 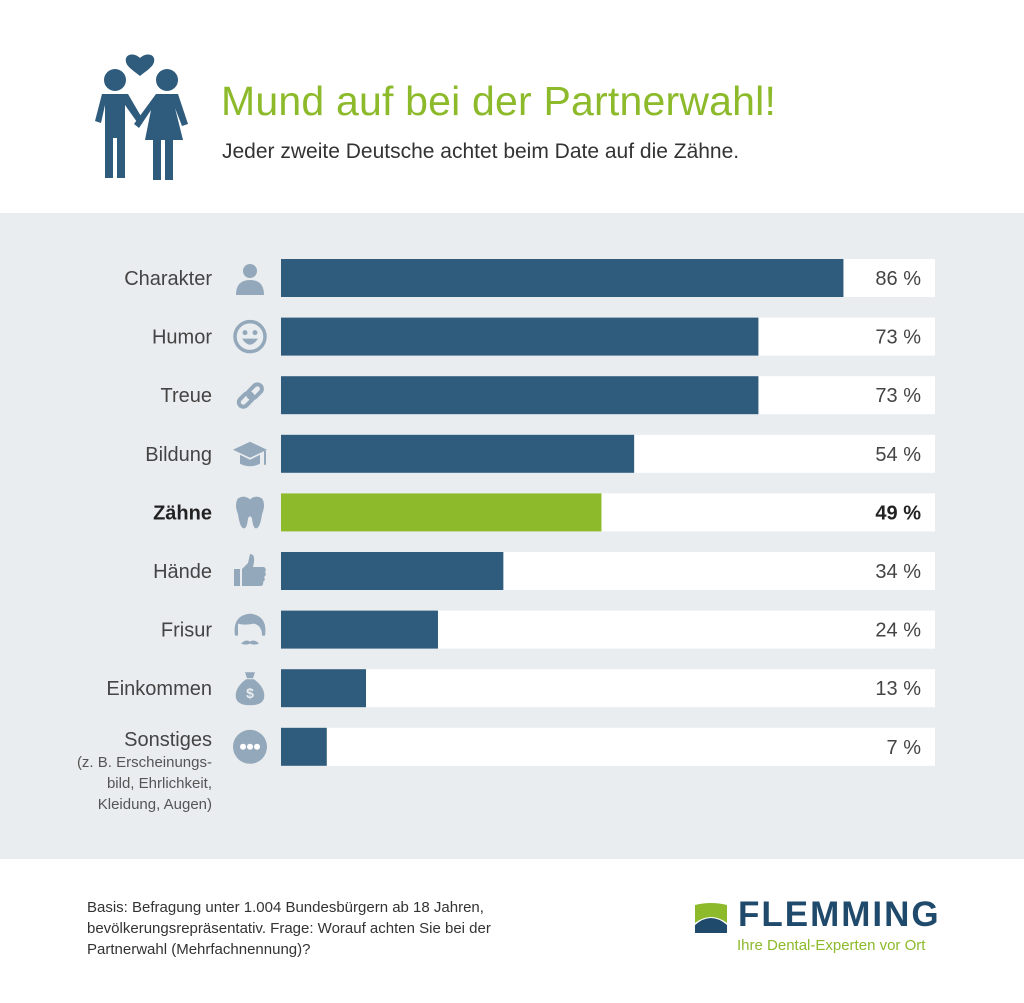 I want to click on category-label: Einkommen, so click(x=159, y=689).